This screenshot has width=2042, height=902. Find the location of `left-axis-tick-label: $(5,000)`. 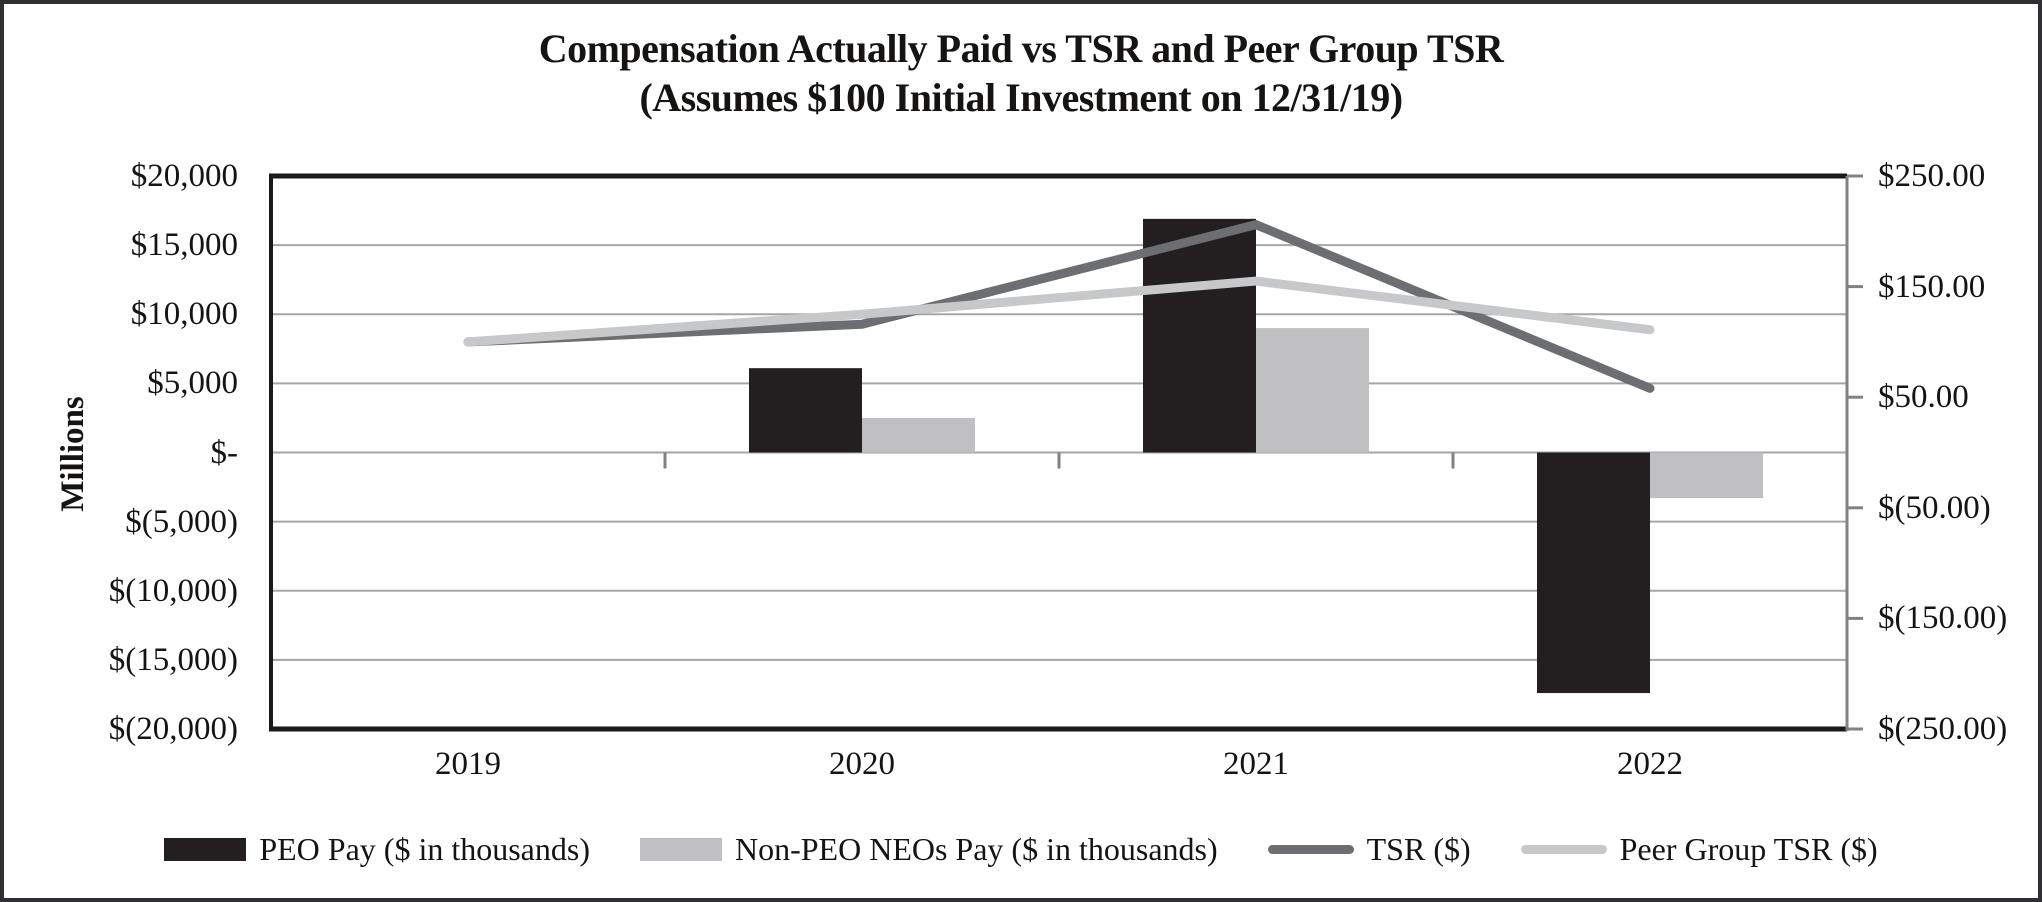

left-axis-tick-label: $(5,000) is located at coordinates (181, 521).